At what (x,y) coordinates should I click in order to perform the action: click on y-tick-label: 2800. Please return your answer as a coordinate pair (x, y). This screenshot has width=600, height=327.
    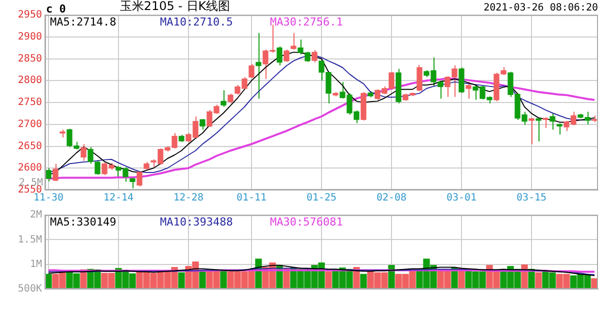
    Looking at the image, I should click on (30, 80).